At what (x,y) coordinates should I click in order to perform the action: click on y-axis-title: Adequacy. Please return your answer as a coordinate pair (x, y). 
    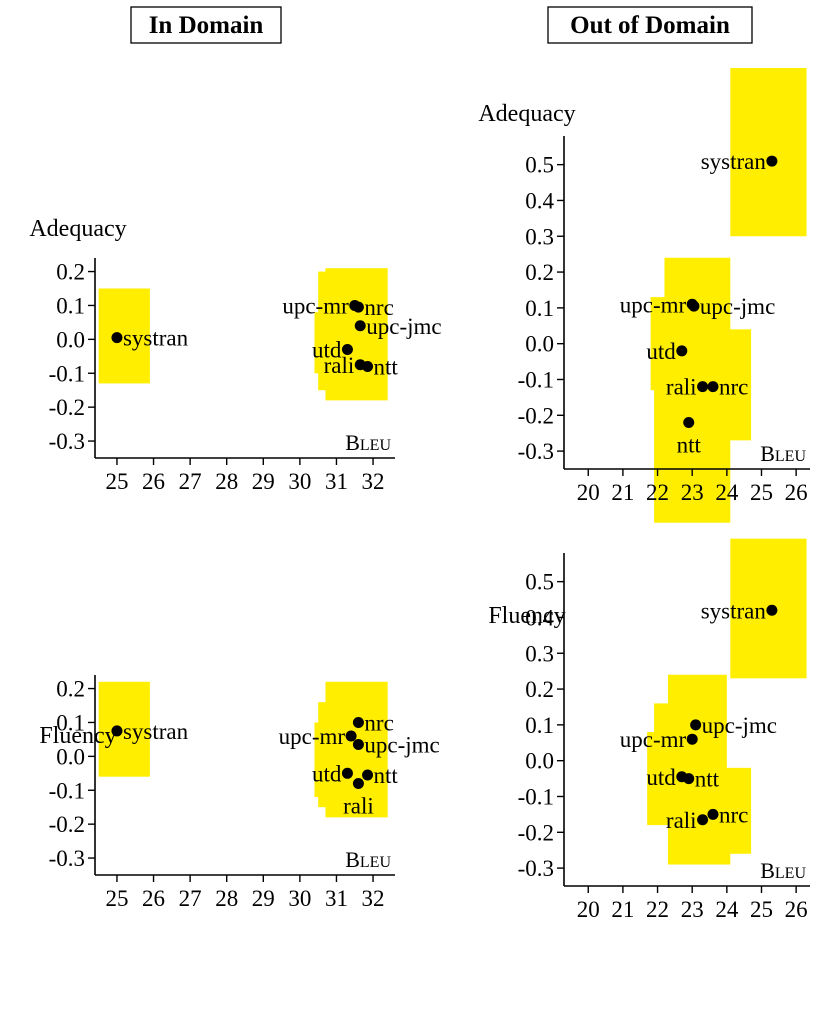
    Looking at the image, I should click on (77, 229).